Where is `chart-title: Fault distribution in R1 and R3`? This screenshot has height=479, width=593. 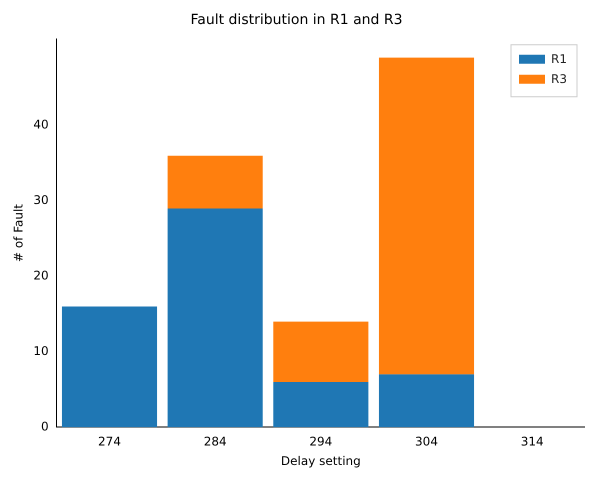
chart-title: Fault distribution in R1 and R3 is located at coordinates (296, 20).